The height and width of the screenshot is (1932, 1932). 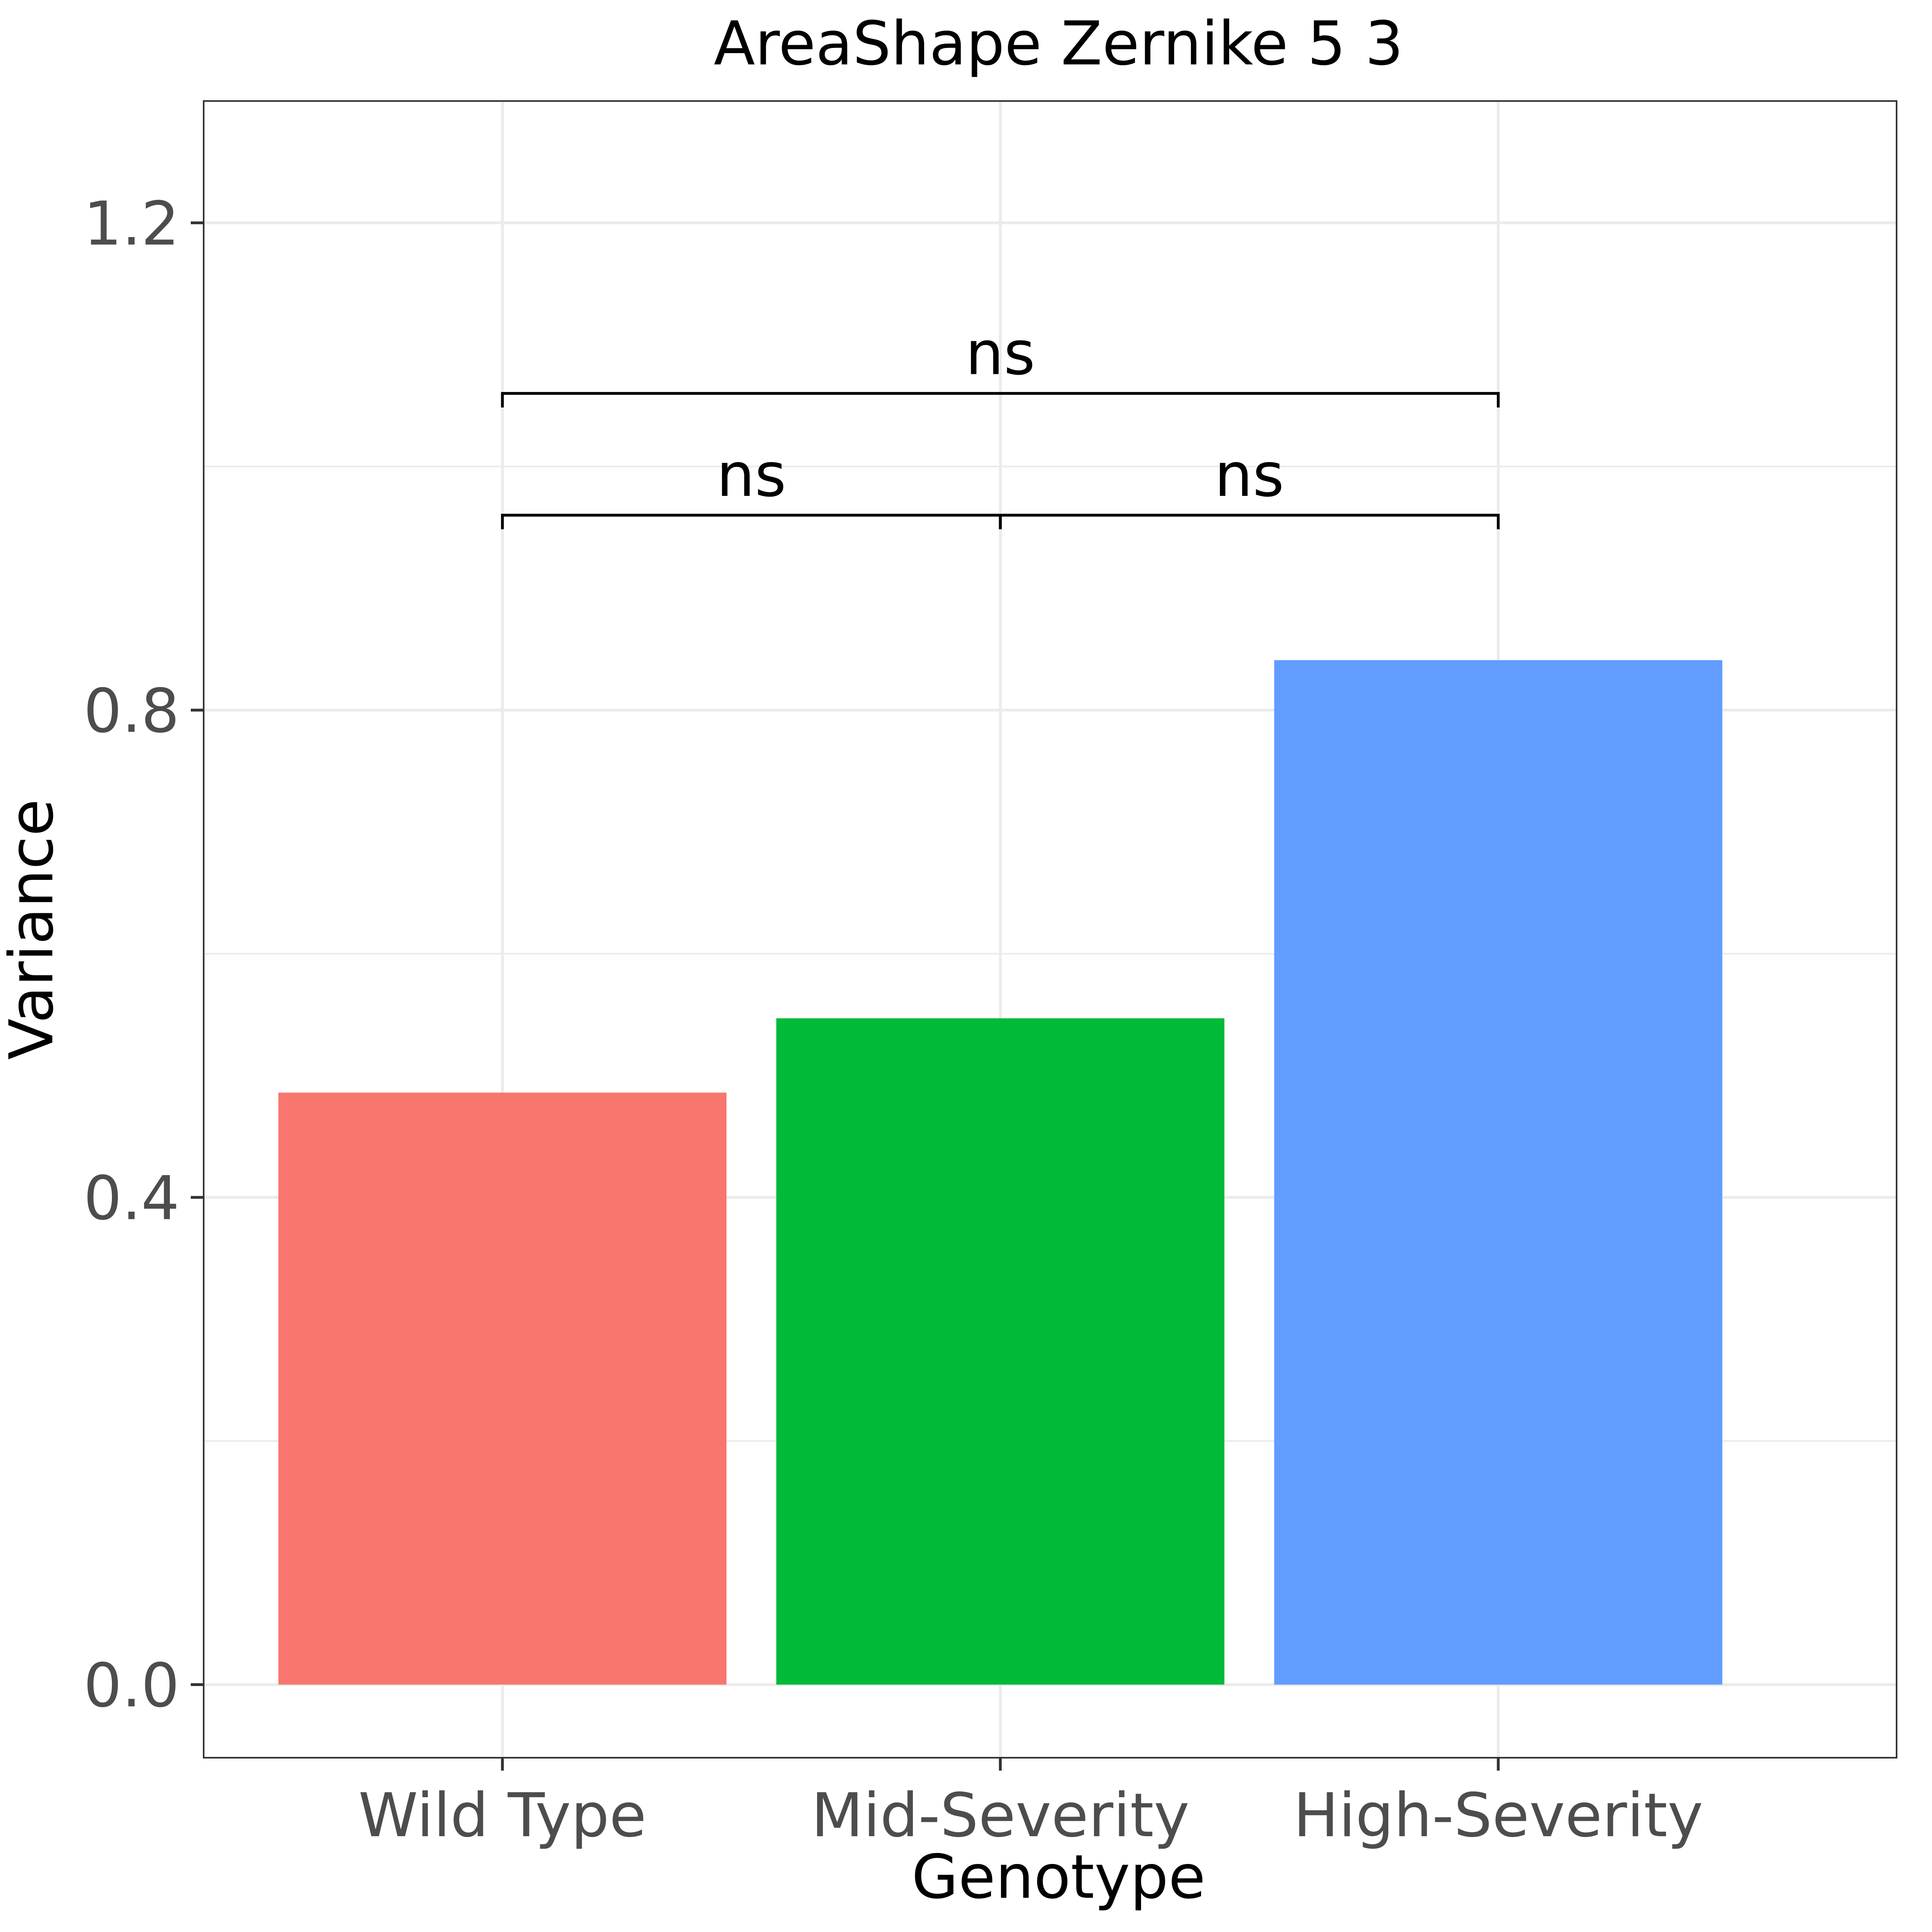 I want to click on x-axis-title: Genotype, so click(x=1058, y=1877).